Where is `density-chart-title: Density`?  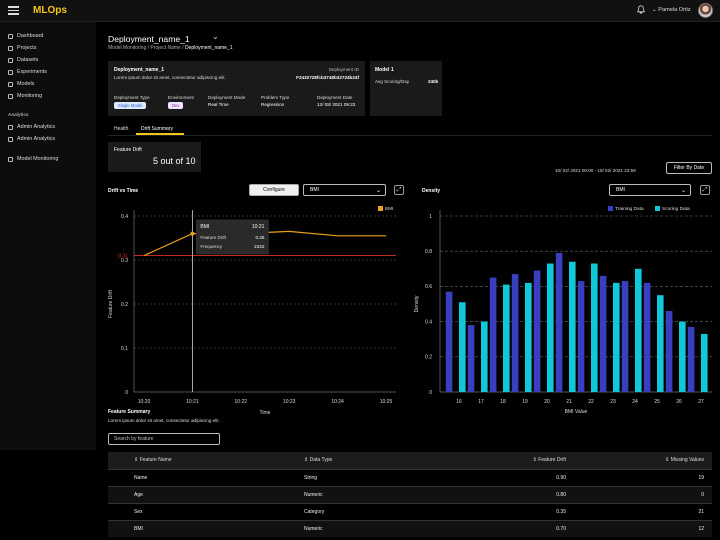
density-chart-title: Density is located at coordinates (431, 191).